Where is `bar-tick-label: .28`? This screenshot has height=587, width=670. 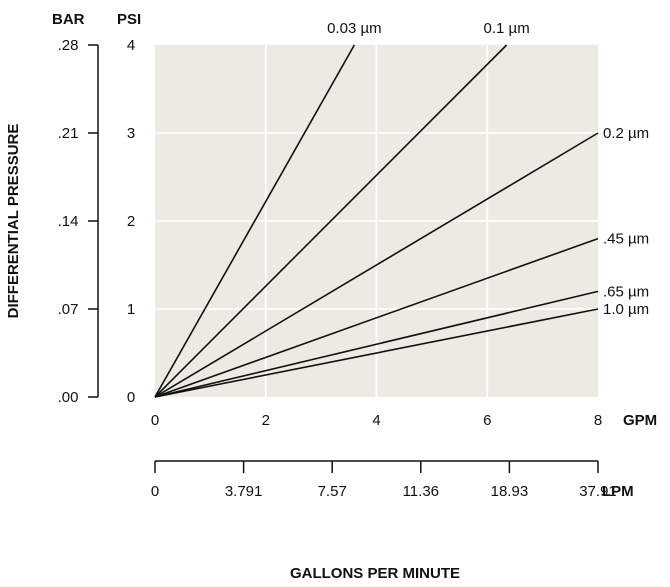 bar-tick-label: .28 is located at coordinates (68, 45).